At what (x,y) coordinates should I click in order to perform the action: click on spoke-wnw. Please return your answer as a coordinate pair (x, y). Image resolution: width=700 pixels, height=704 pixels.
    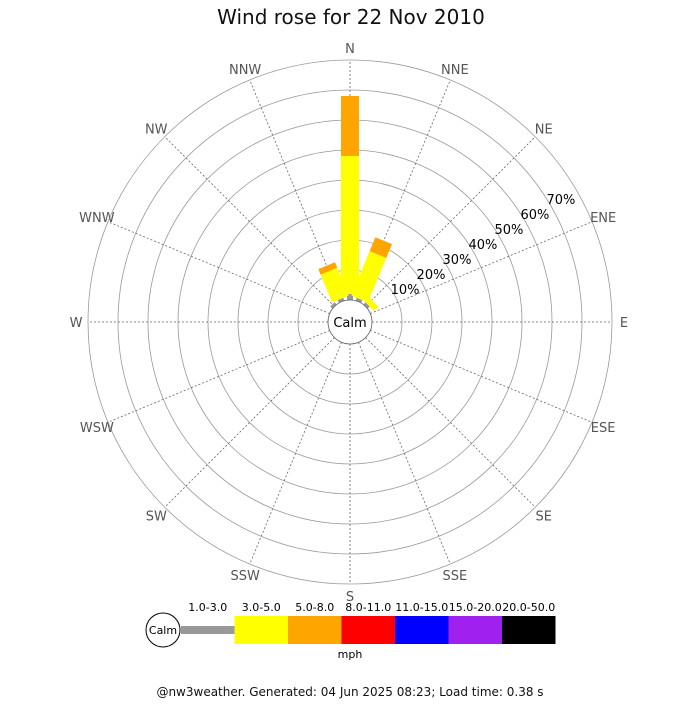
    Looking at the image, I should click on (218, 267).